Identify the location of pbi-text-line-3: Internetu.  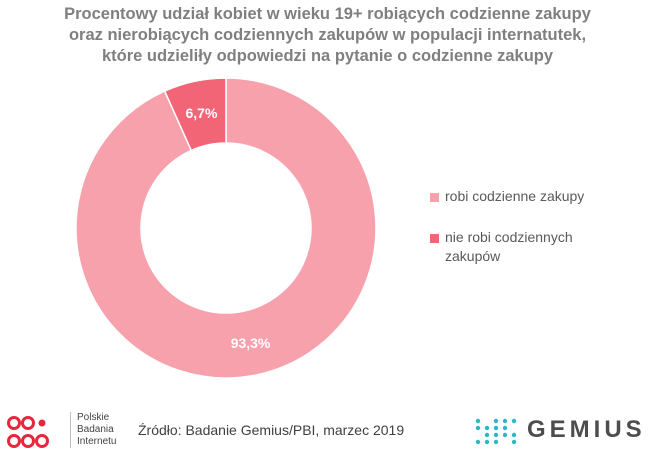
(97, 441).